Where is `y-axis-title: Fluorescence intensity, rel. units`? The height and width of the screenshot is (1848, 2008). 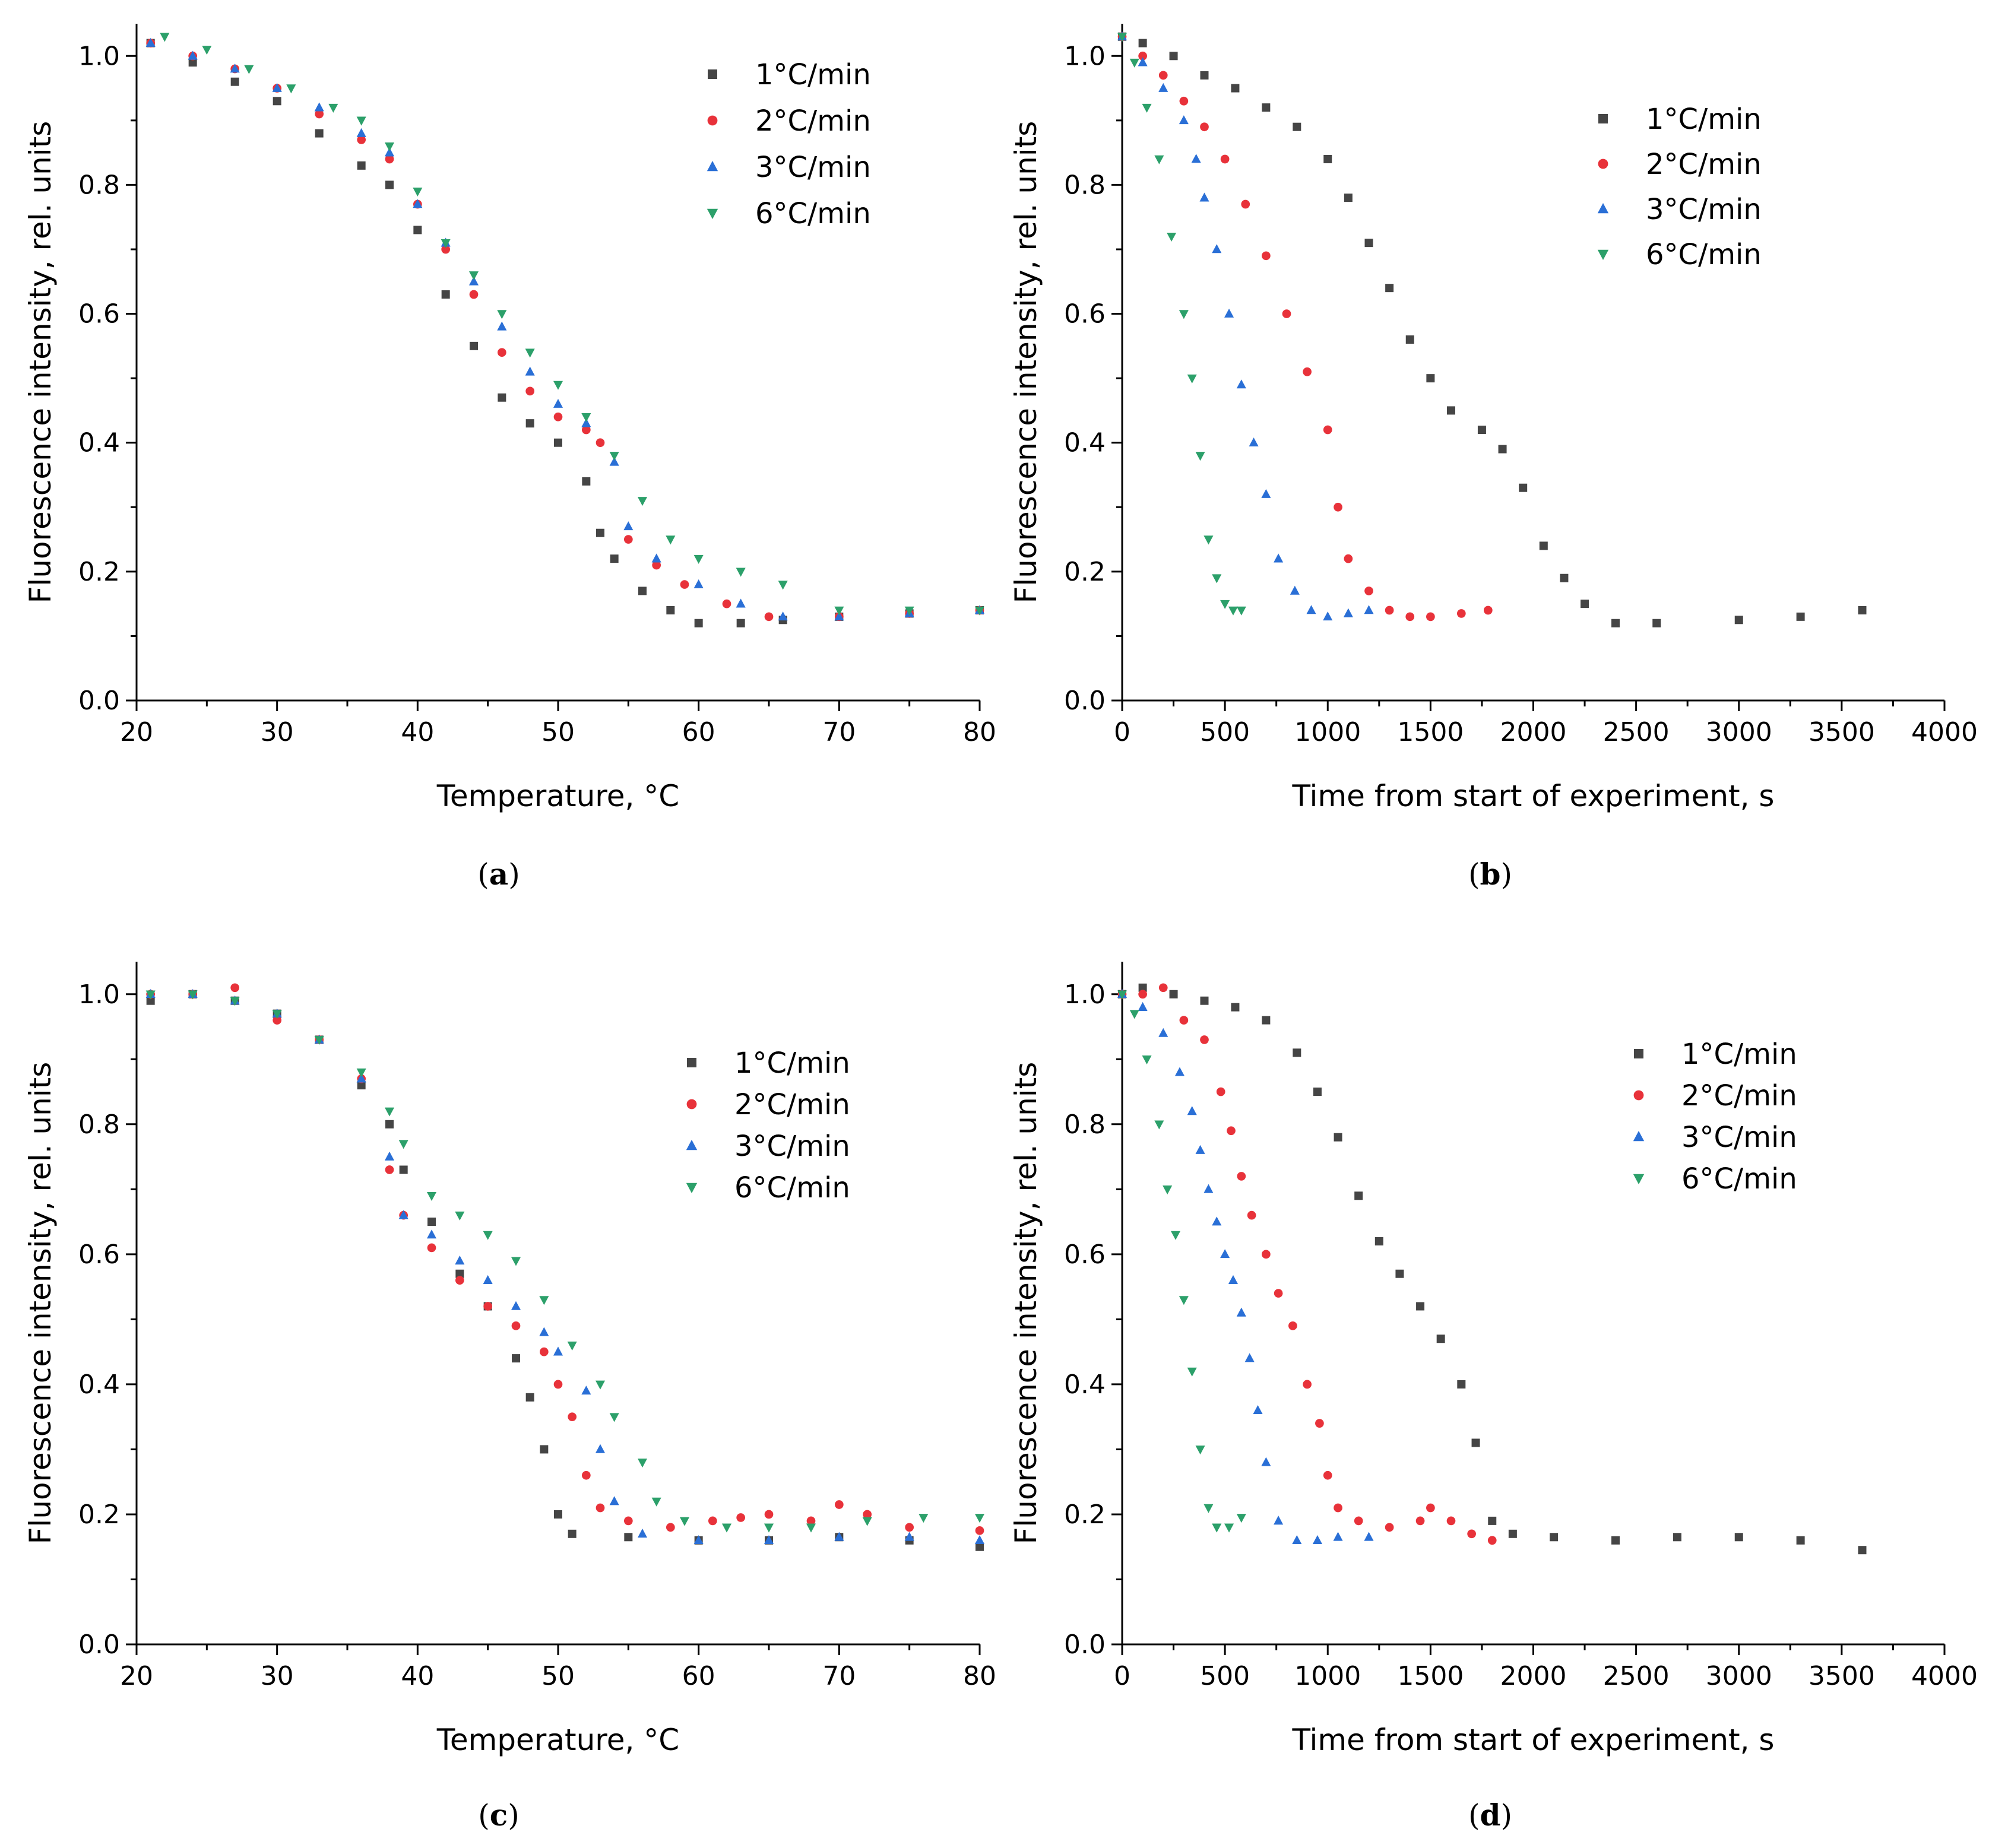 y-axis-title: Fluorescence intensity, rel. units is located at coordinates (40, 362).